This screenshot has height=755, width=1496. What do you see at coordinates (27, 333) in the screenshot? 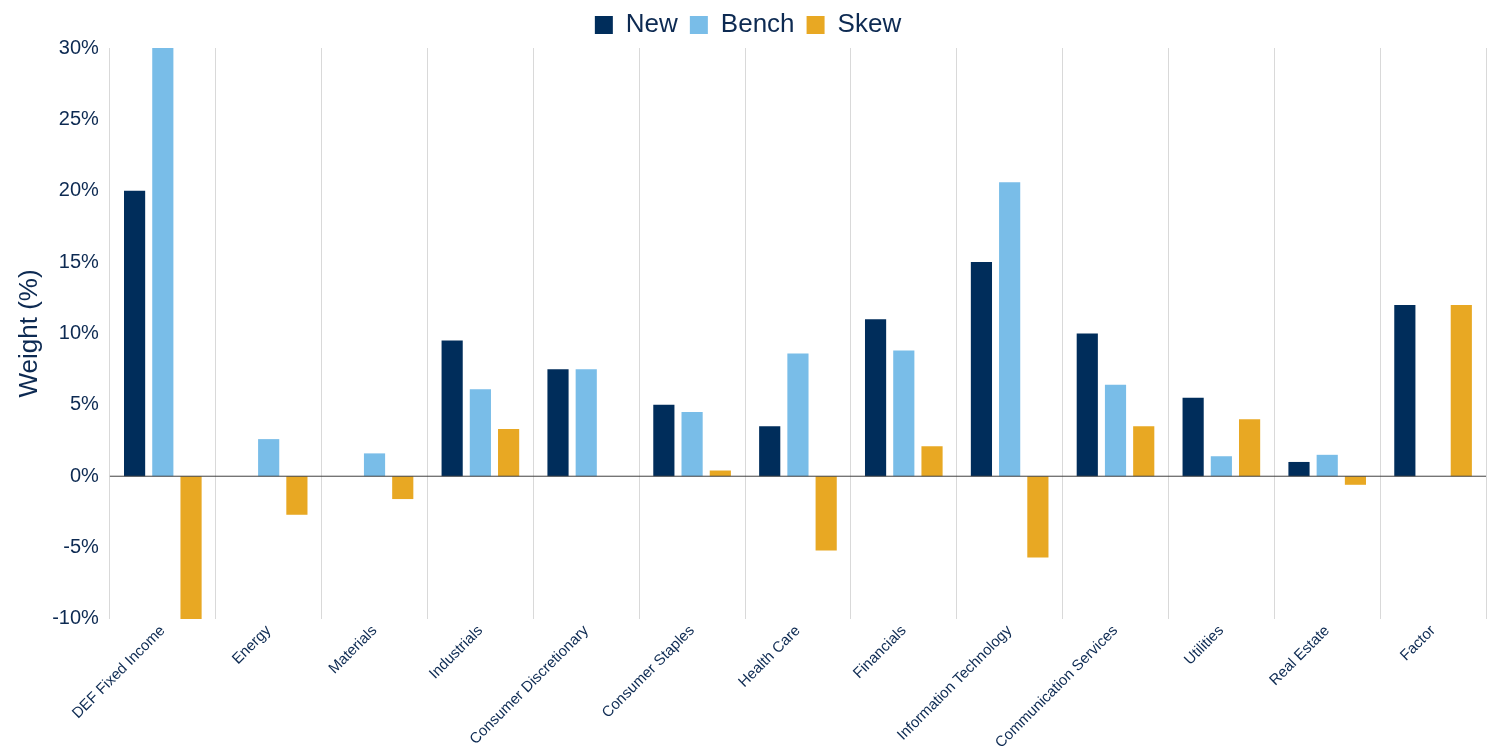
I see `y-axis-title: Weight (%)` at bounding box center [27, 333].